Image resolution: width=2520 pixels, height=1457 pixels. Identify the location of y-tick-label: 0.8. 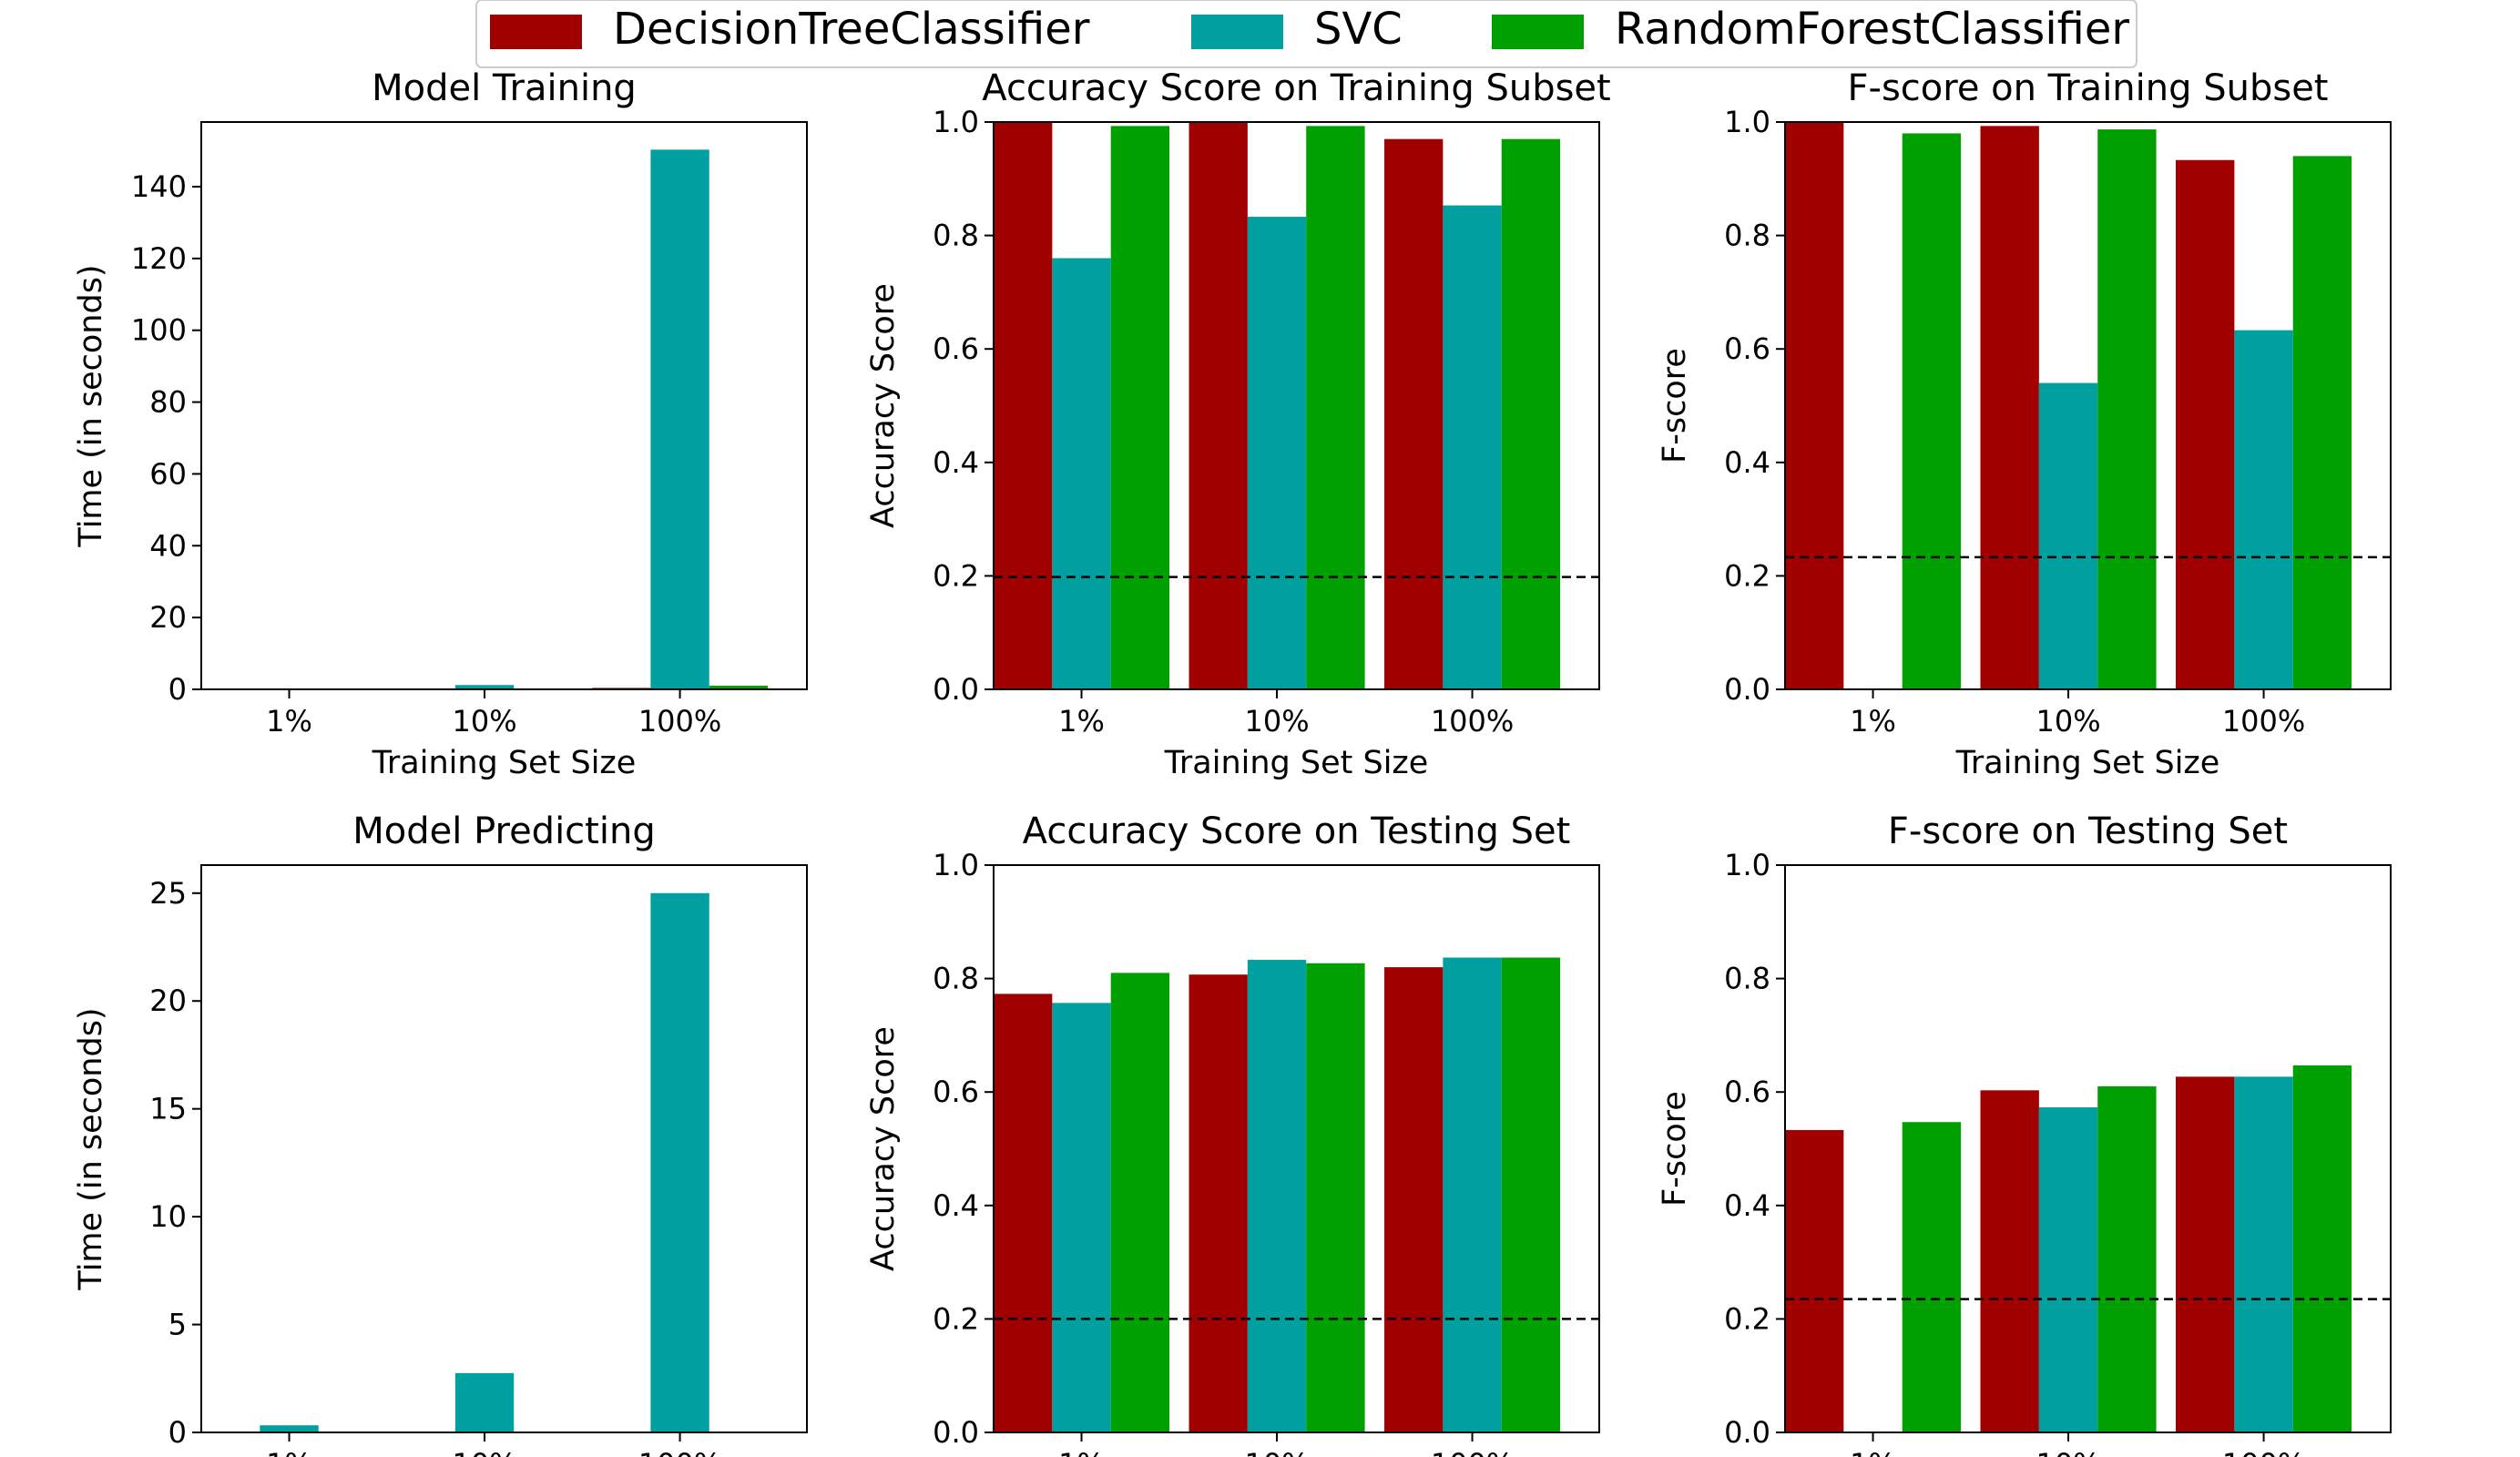
(1747, 236).